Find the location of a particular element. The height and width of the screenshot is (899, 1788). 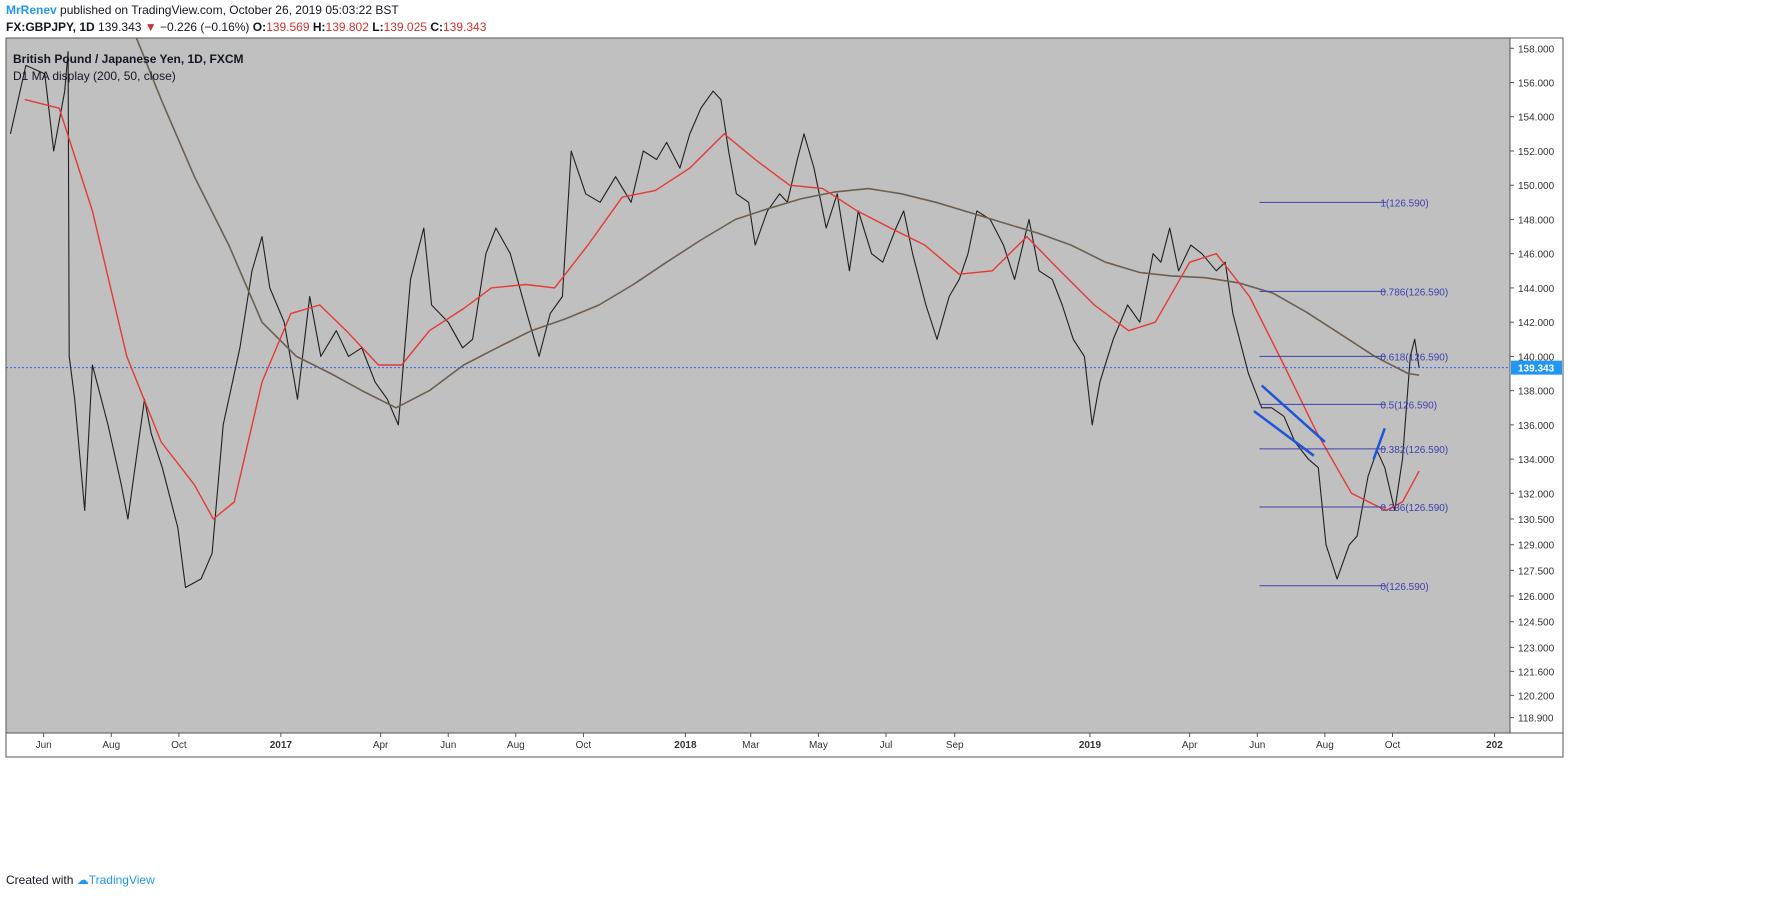

y-tick-label: 154.000 is located at coordinates (1536, 118).